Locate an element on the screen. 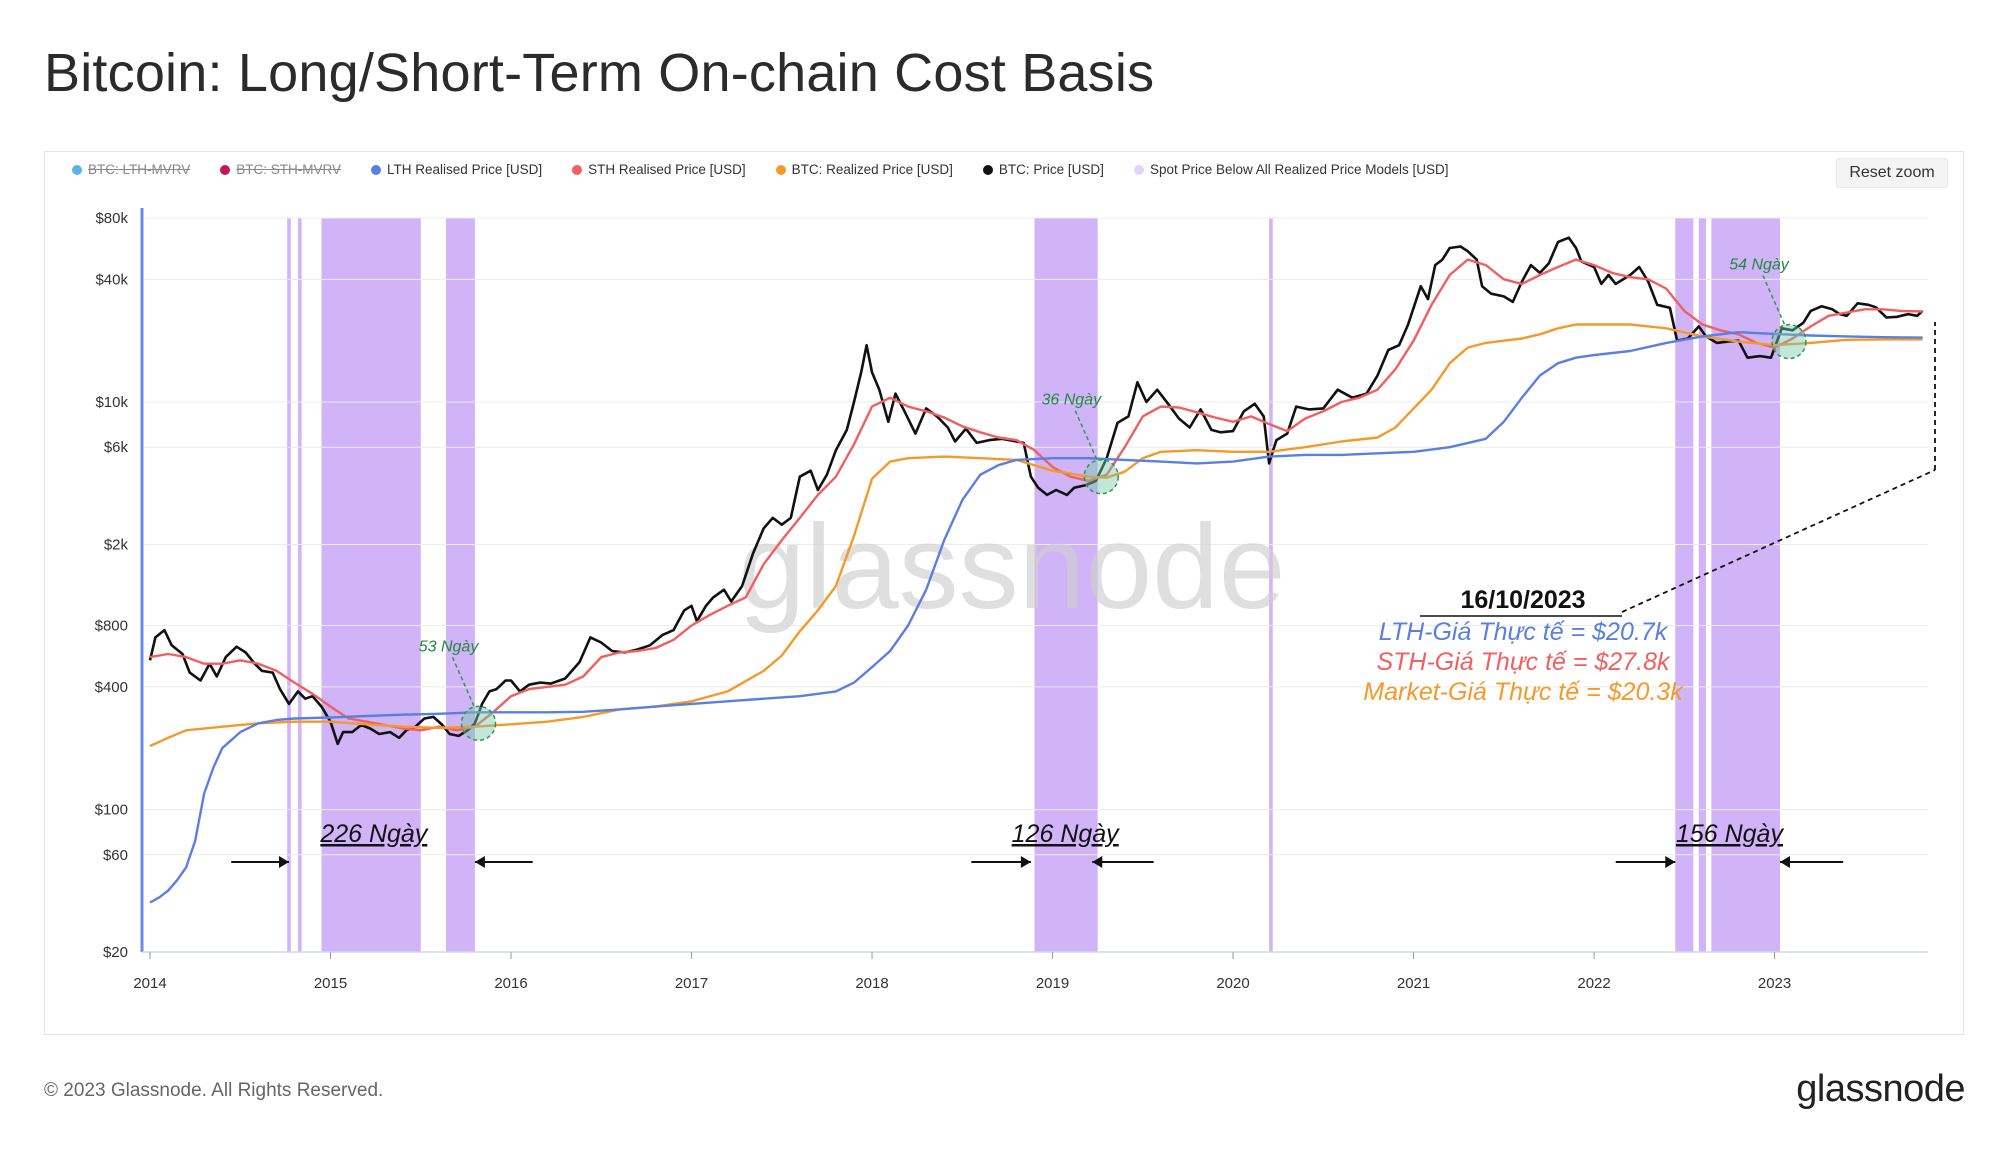 The image size is (2000, 1151). legend-item-0: BTC: LTH-MVRV is located at coordinates (131, 169).